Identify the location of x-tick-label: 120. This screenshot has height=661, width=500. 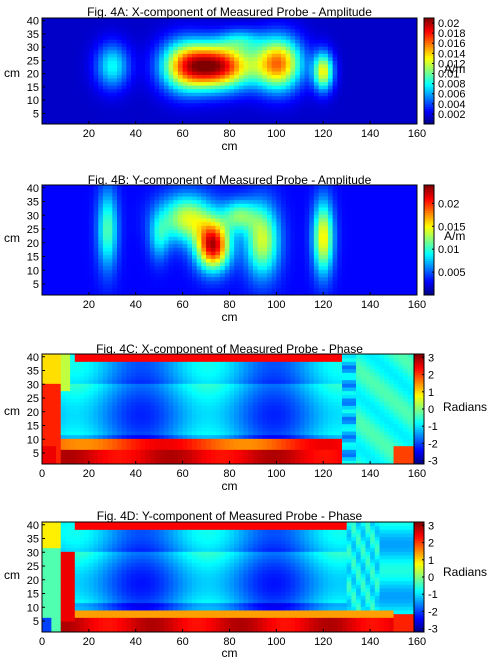
(323, 134).